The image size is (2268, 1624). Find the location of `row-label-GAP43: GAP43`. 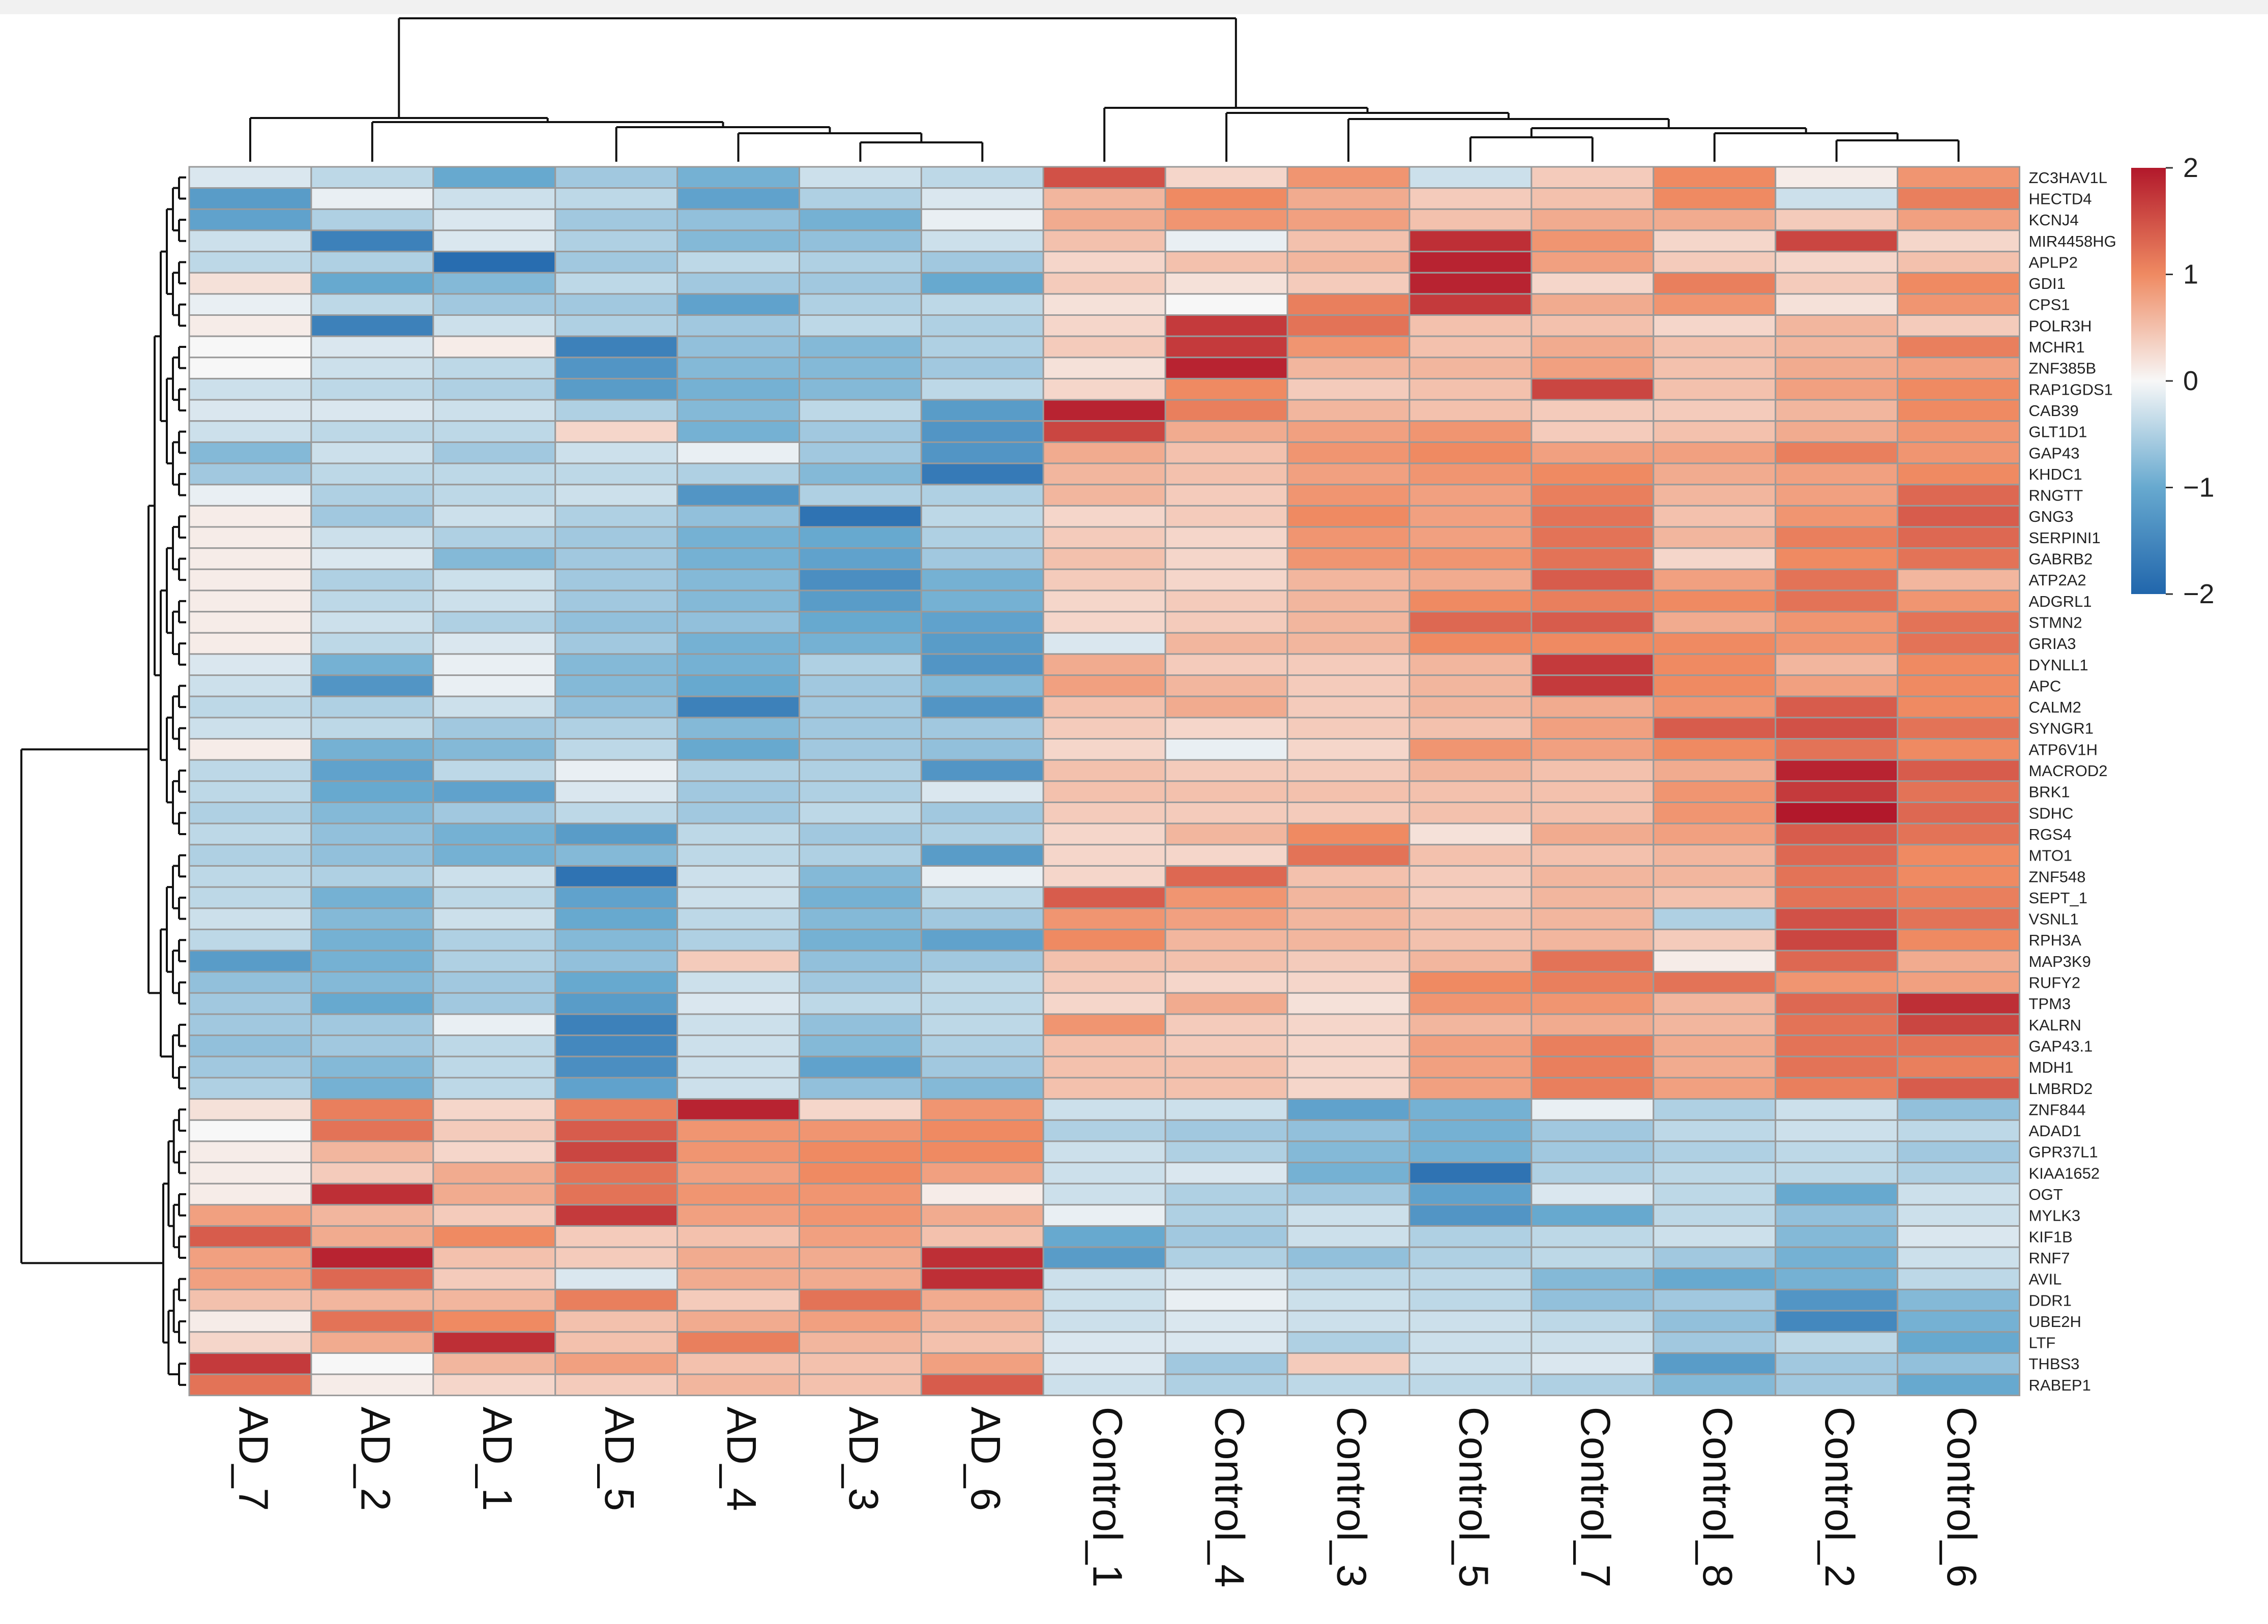

row-label-GAP43: GAP43 is located at coordinates (2054, 453).